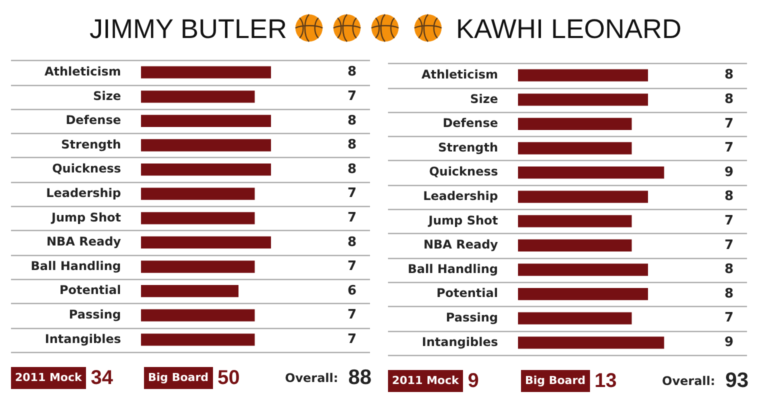  Describe the element at coordinates (473, 381) in the screenshot. I see `text: 9` at that location.